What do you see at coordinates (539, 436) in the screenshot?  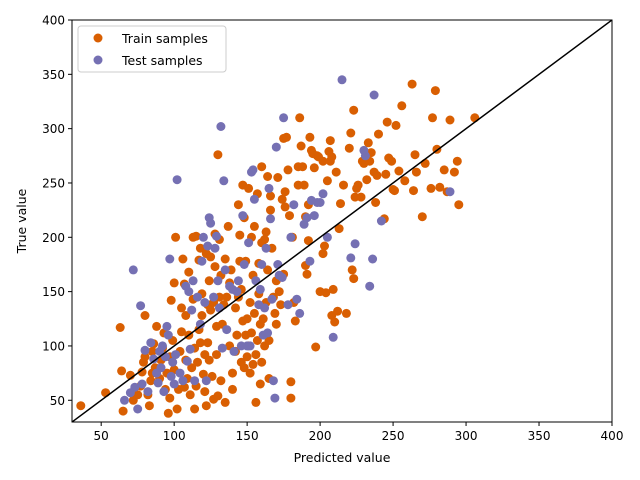 I see `x-tick-label: 350` at bounding box center [539, 436].